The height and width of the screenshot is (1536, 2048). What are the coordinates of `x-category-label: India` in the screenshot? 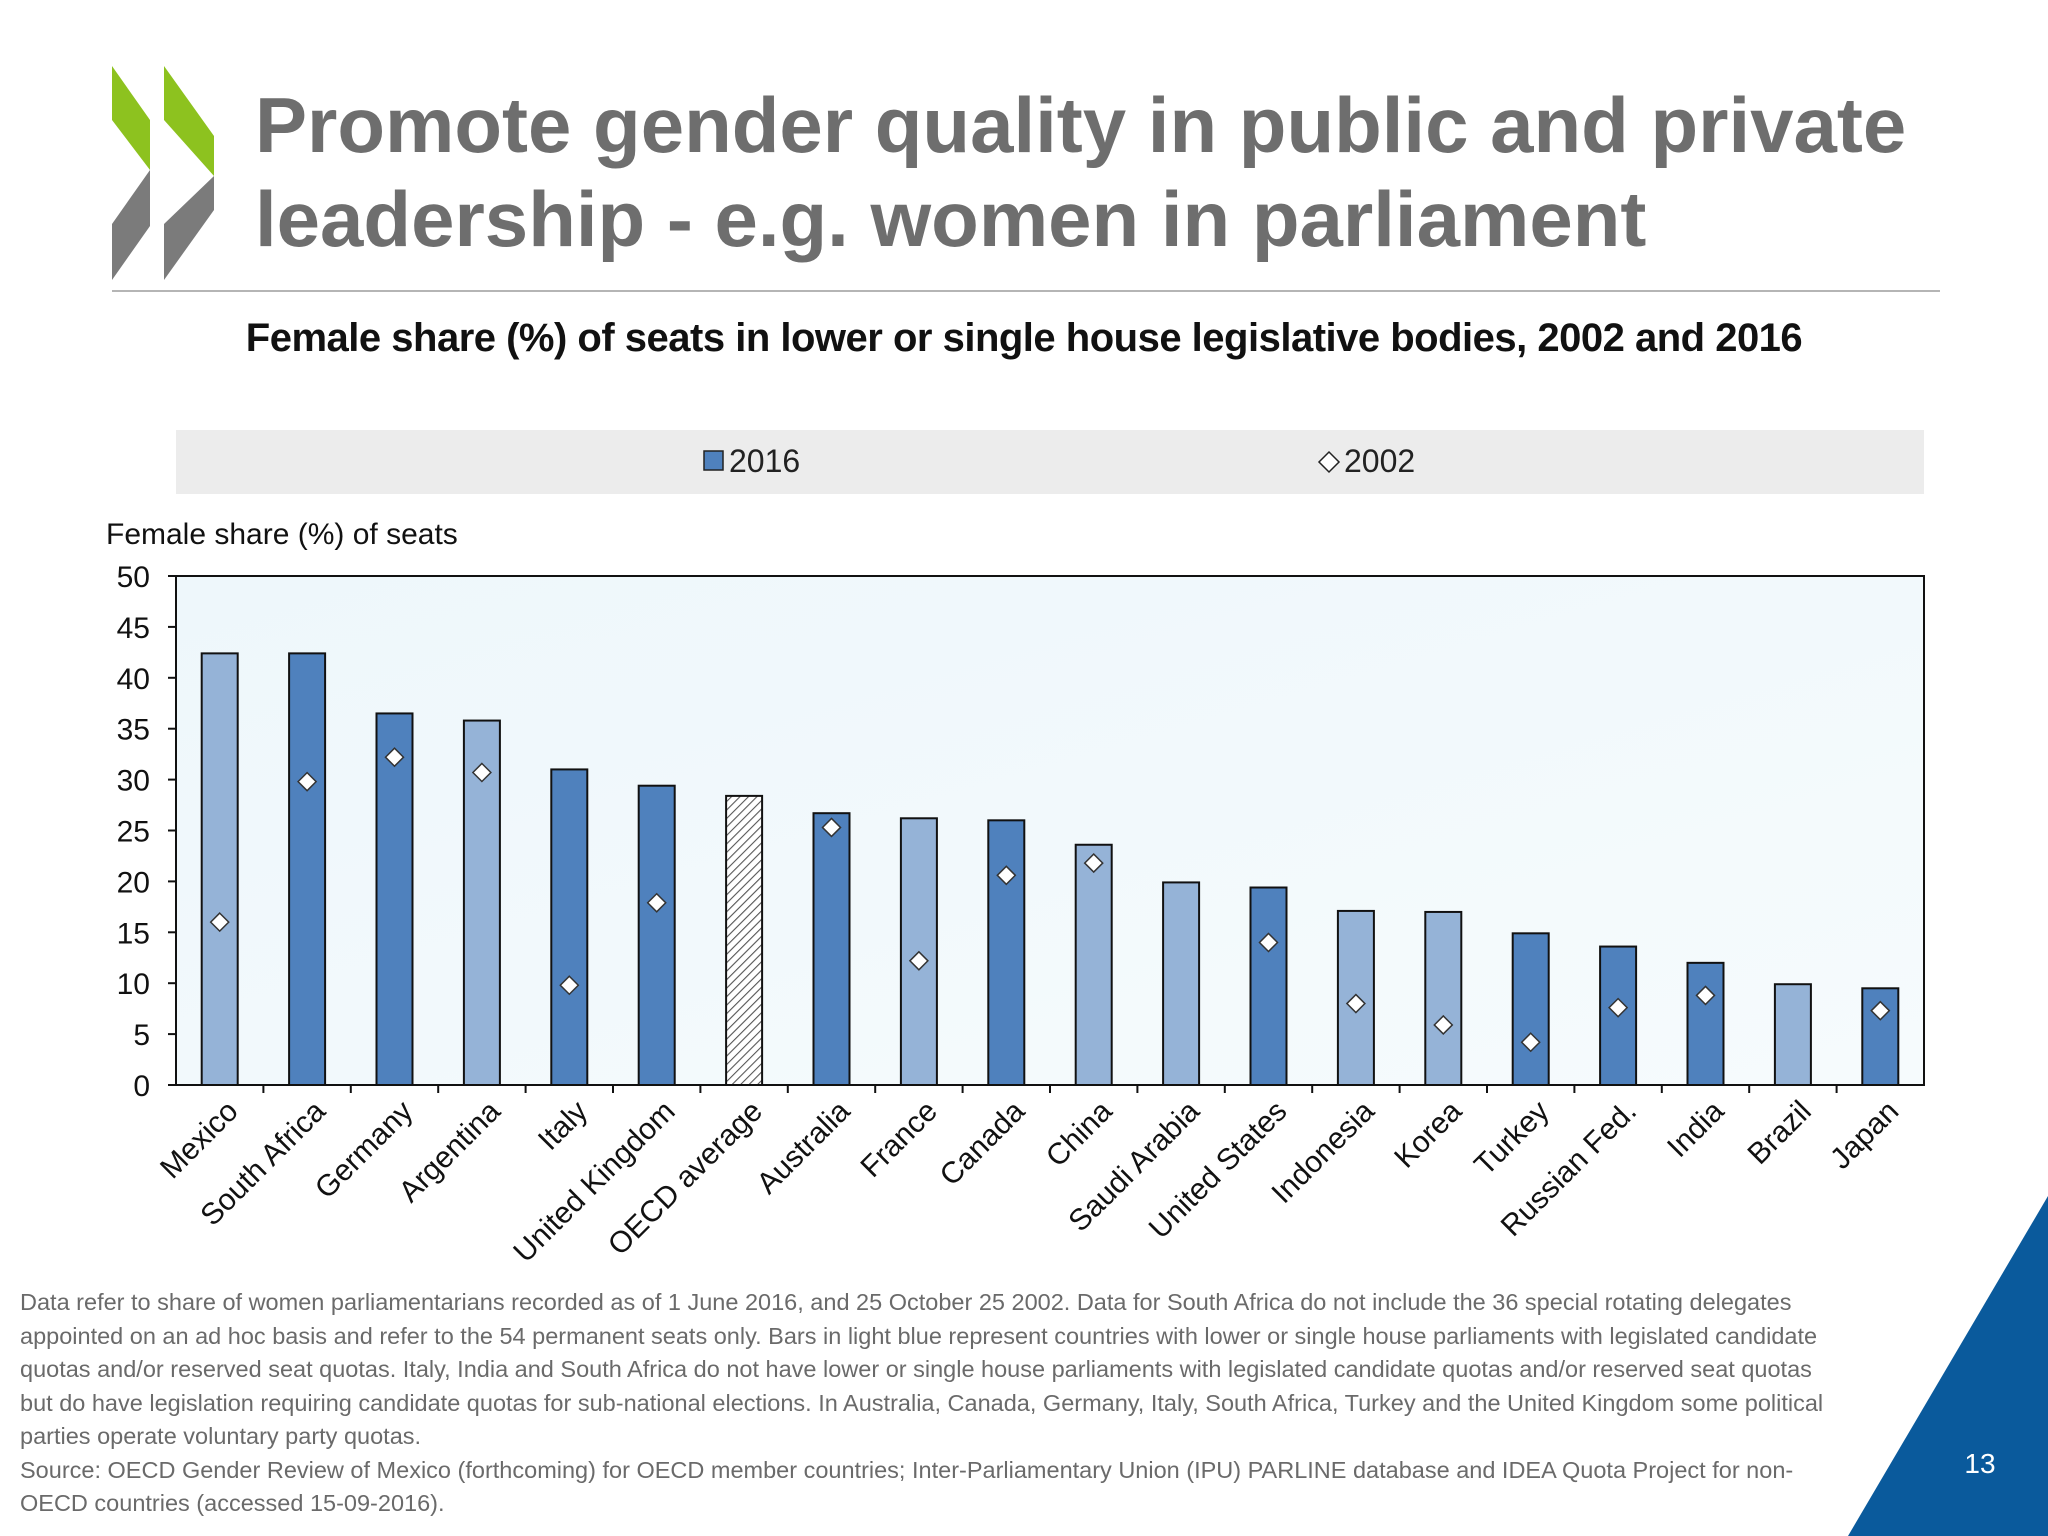 It's located at (1696, 1129).